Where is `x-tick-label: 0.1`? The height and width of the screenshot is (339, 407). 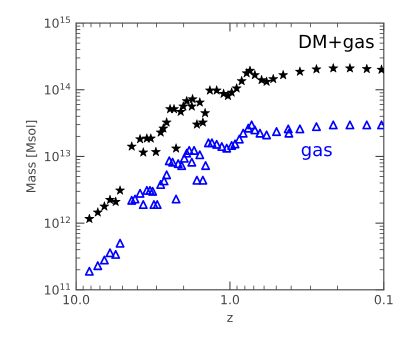
x-tick-label: 0.1 is located at coordinates (383, 299).